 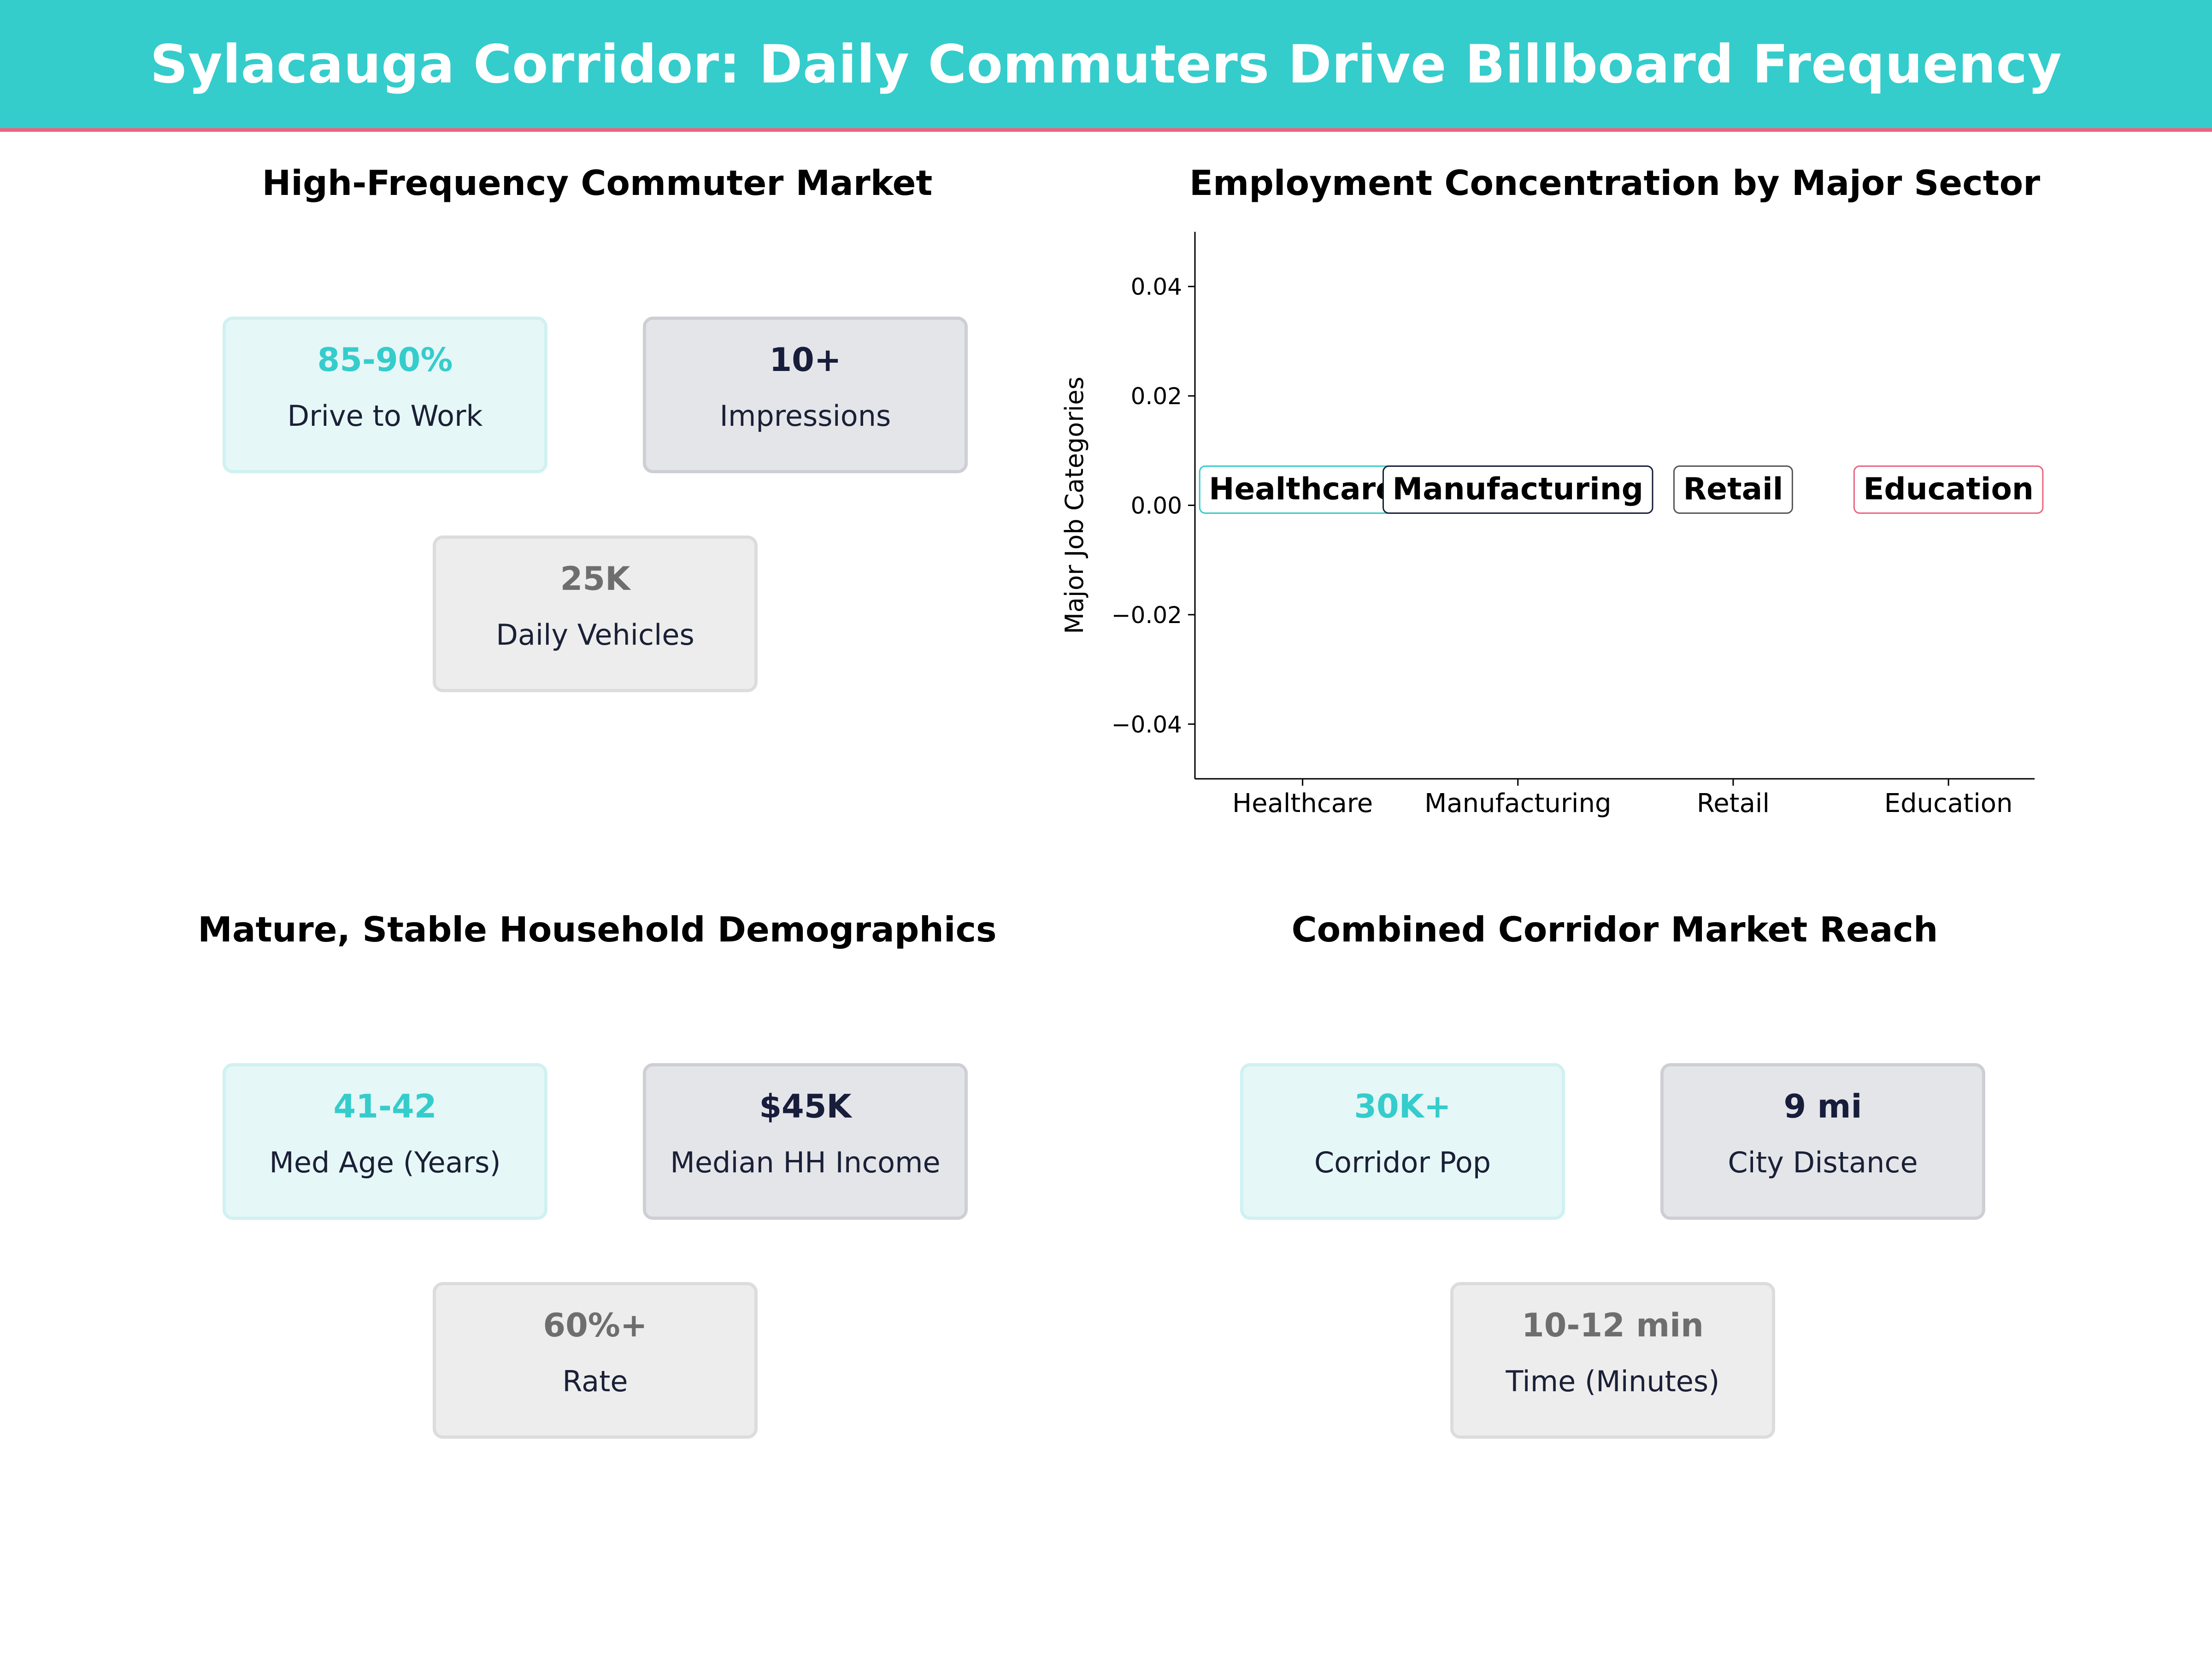 I want to click on y-tick-label: 0.00, so click(x=1156, y=506).